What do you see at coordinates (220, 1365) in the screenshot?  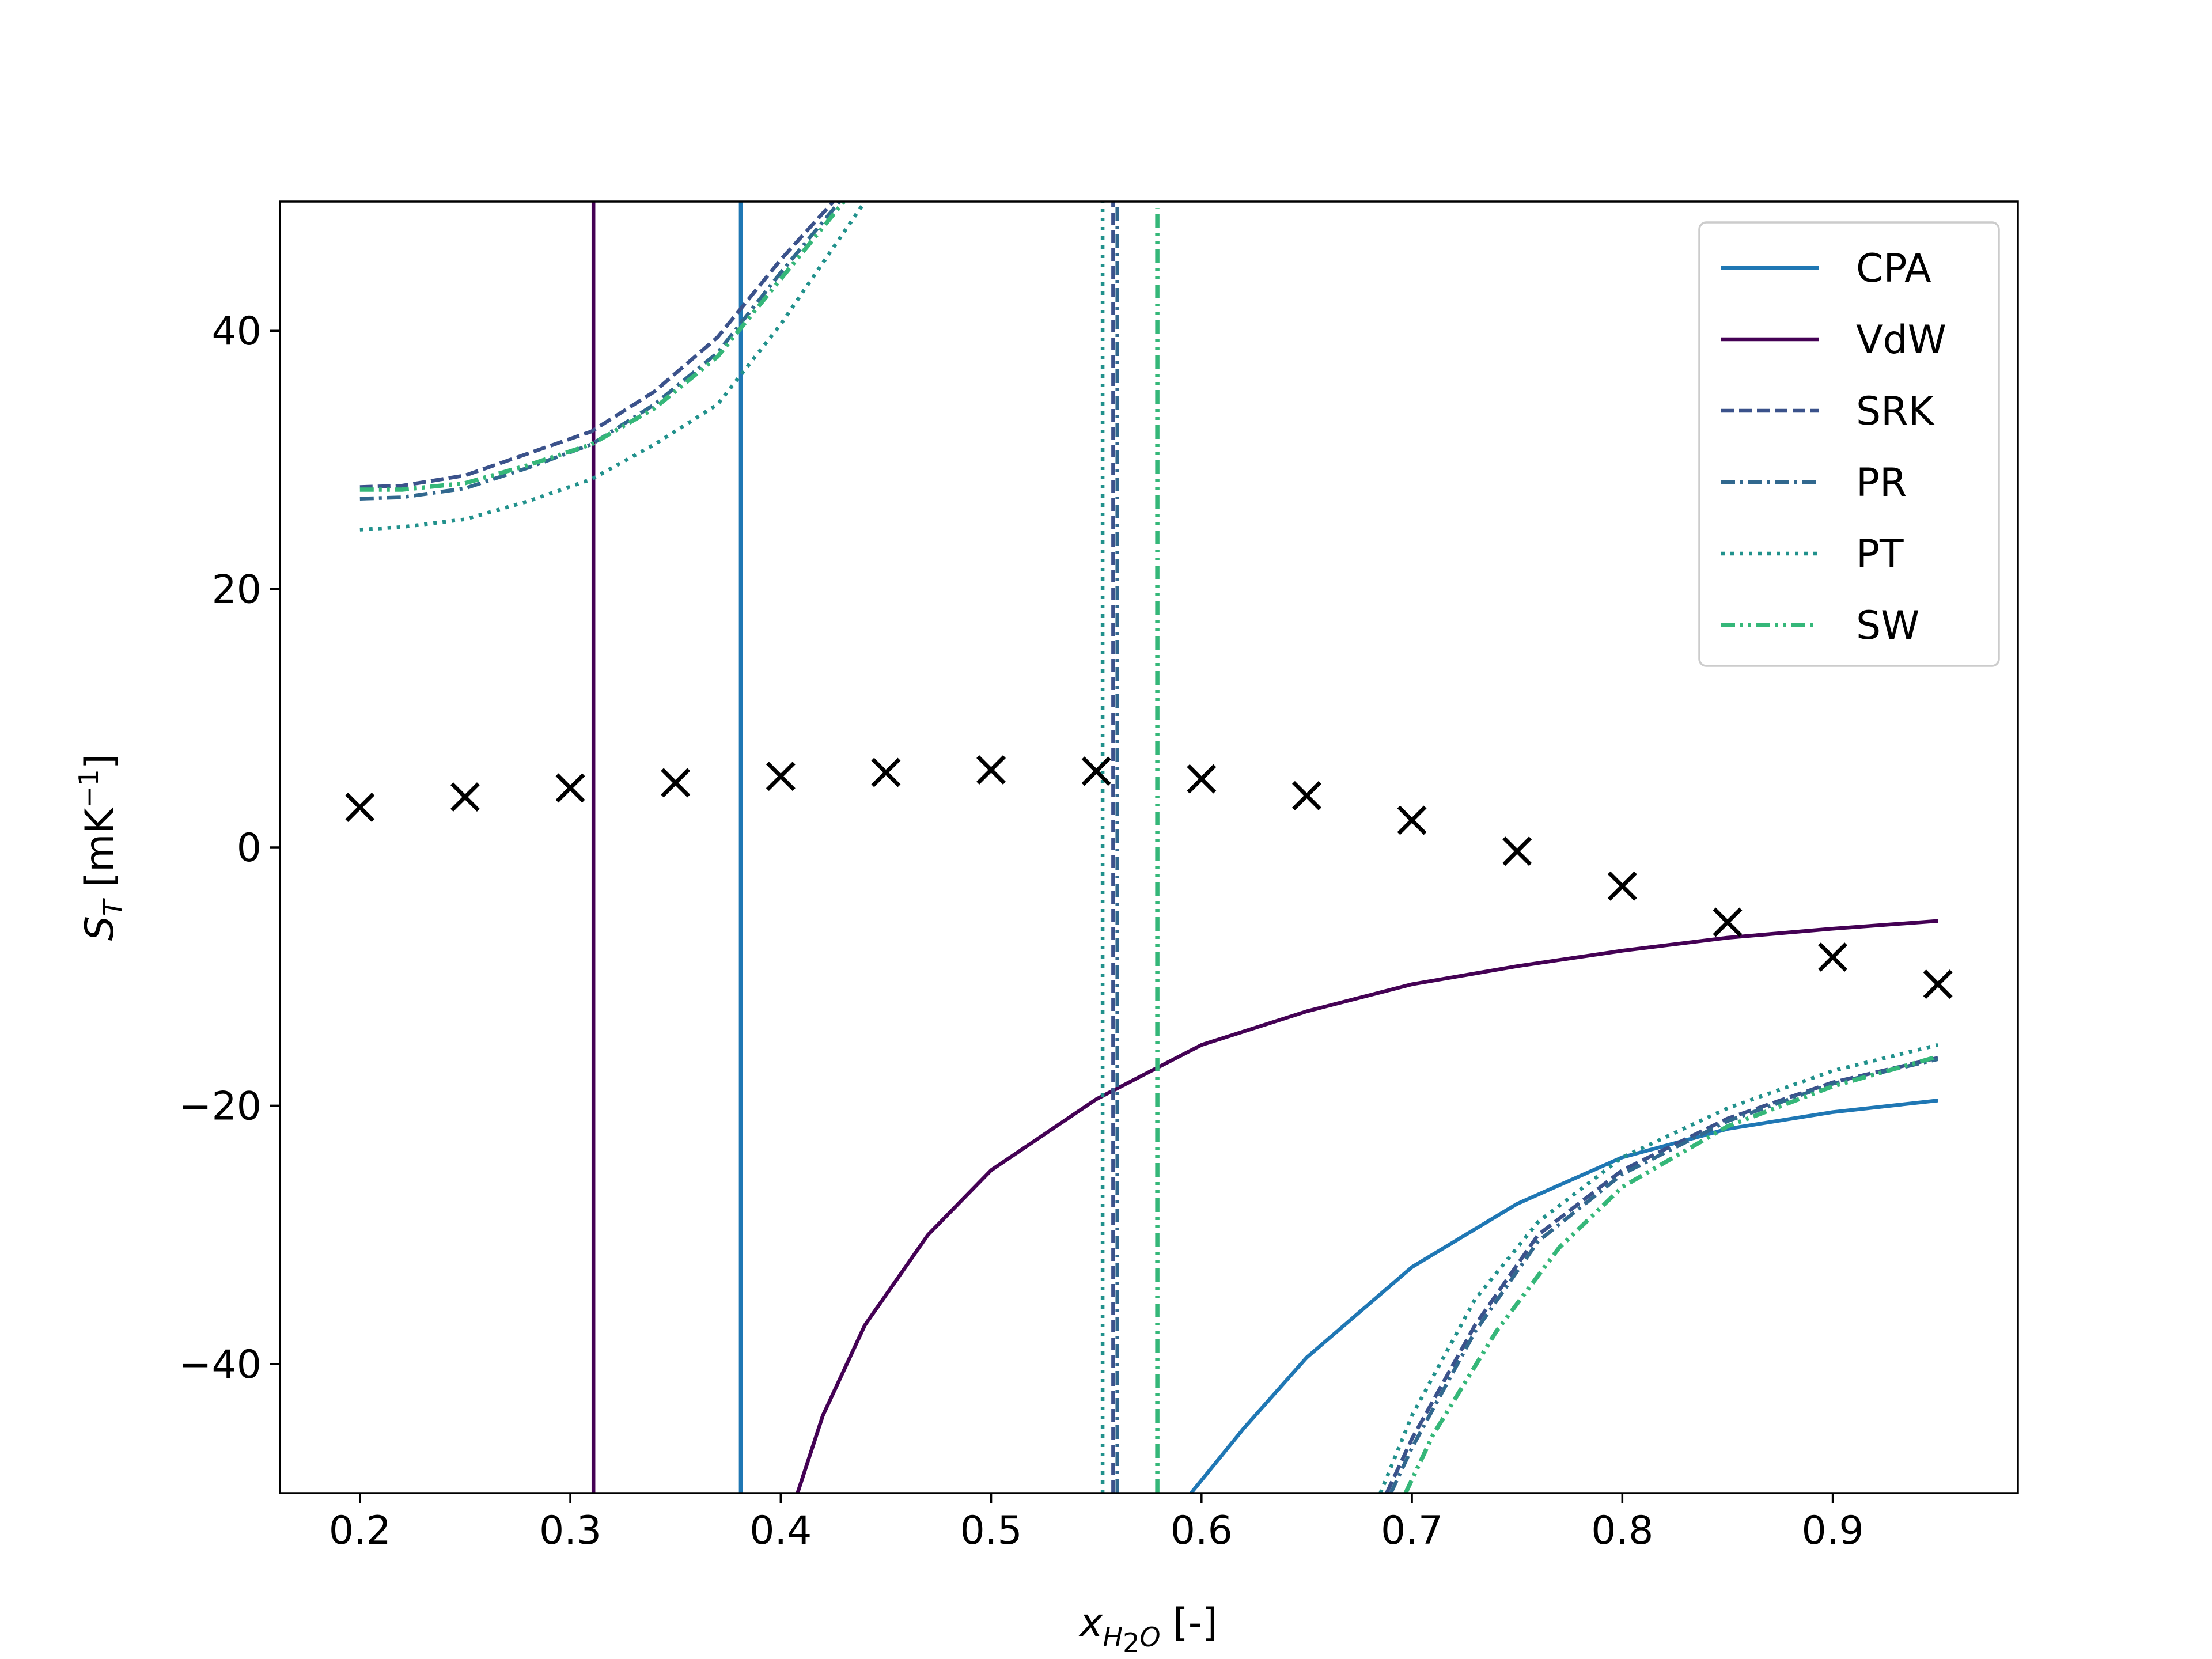 I see `y-tick-label: −40` at bounding box center [220, 1365].